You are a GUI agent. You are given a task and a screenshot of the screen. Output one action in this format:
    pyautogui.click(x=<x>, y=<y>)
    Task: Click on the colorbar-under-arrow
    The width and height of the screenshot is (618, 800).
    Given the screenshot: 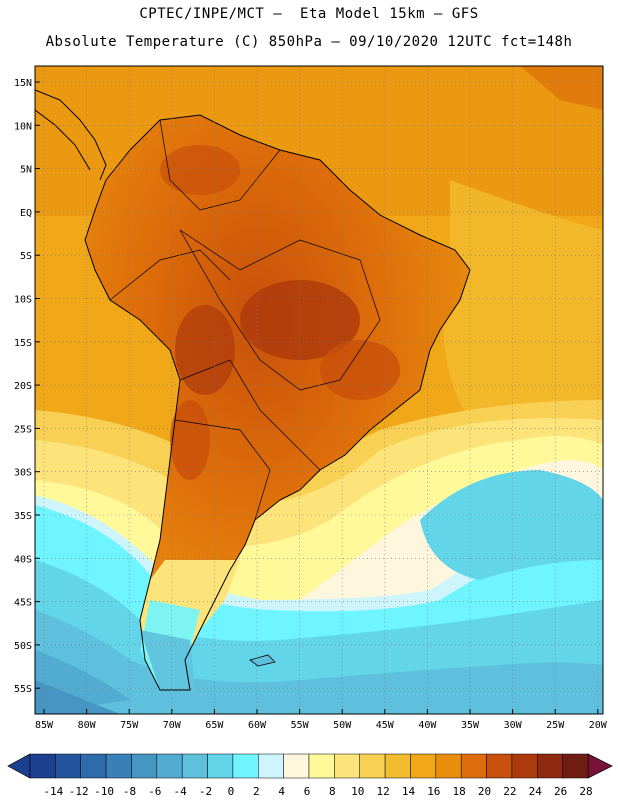 What is the action you would take?
    pyautogui.click(x=19, y=766)
    